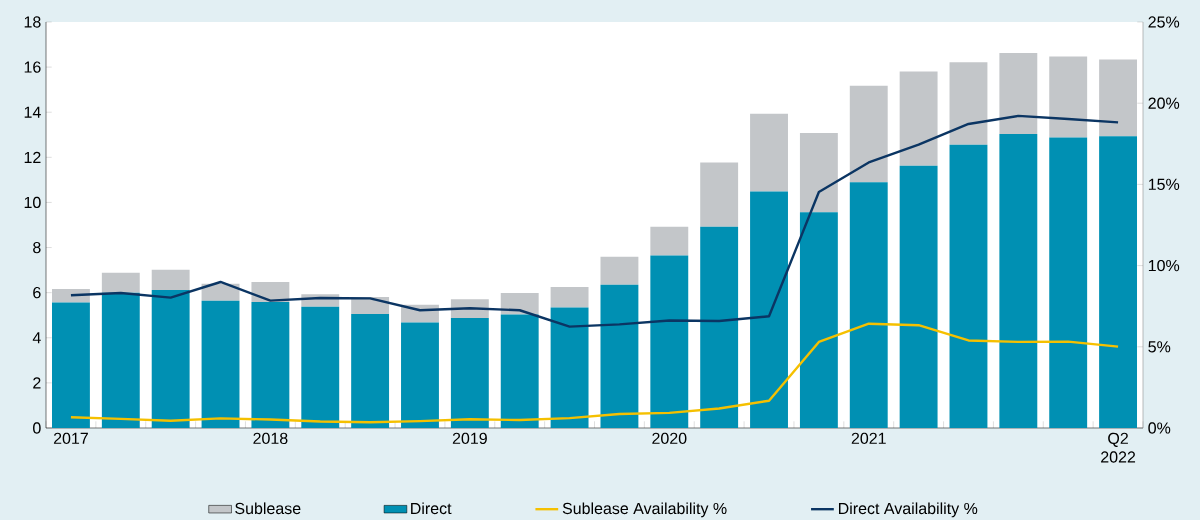  Describe the element at coordinates (868, 438) in the screenshot. I see `x-tick-label: 2021` at that location.